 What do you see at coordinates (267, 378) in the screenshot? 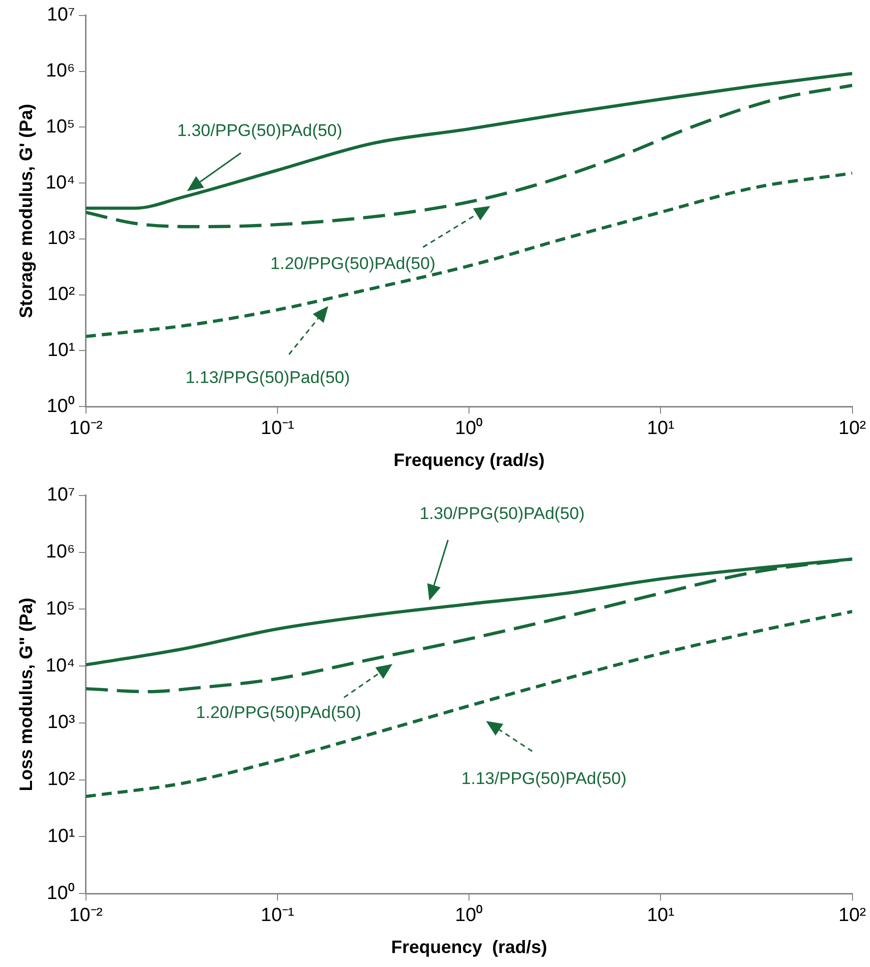
I see `annotation: 1.13/PPG(50)Pad(50)` at bounding box center [267, 378].